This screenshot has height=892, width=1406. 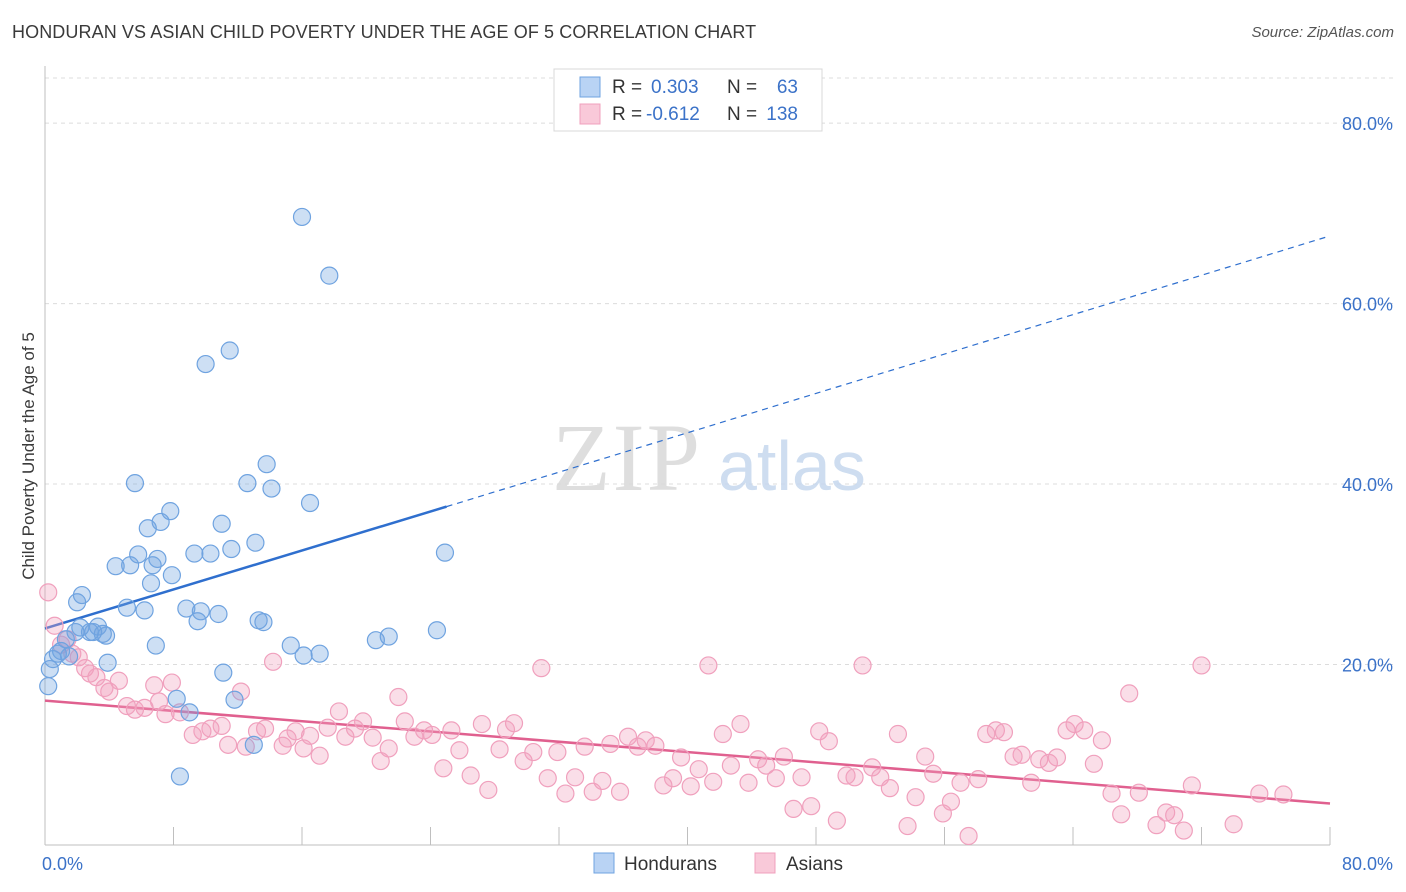 What do you see at coordinates (787, 87) in the screenshot?
I see `hondurans-n-value: 63` at bounding box center [787, 87].